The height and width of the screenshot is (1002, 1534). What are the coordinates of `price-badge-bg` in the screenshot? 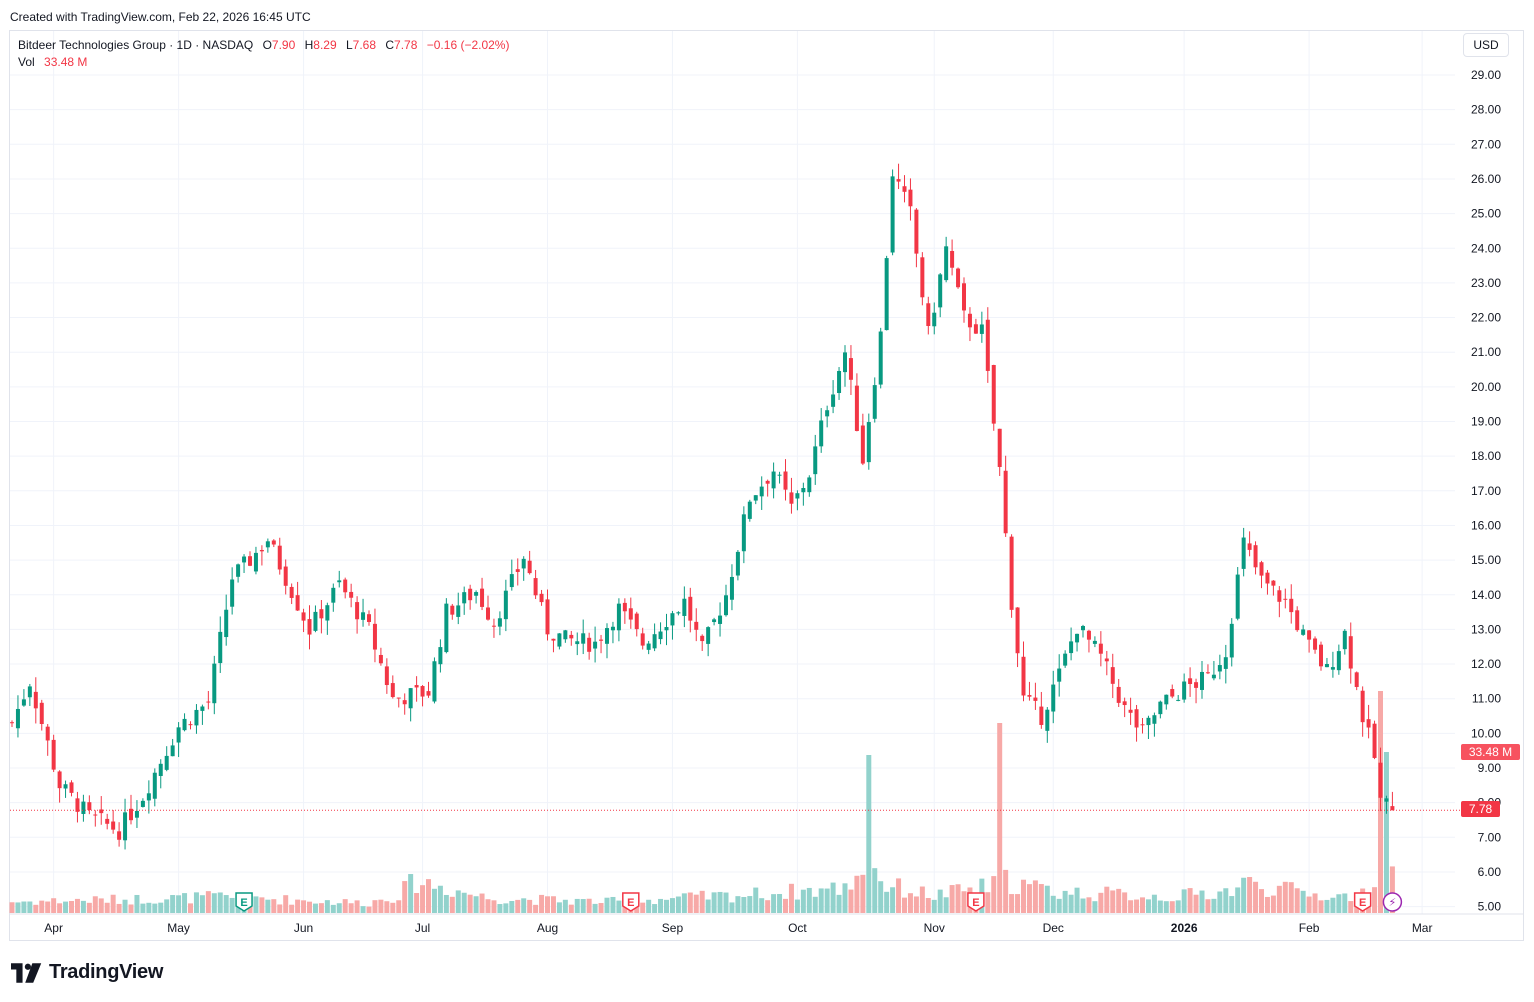 It's located at (1480, 809).